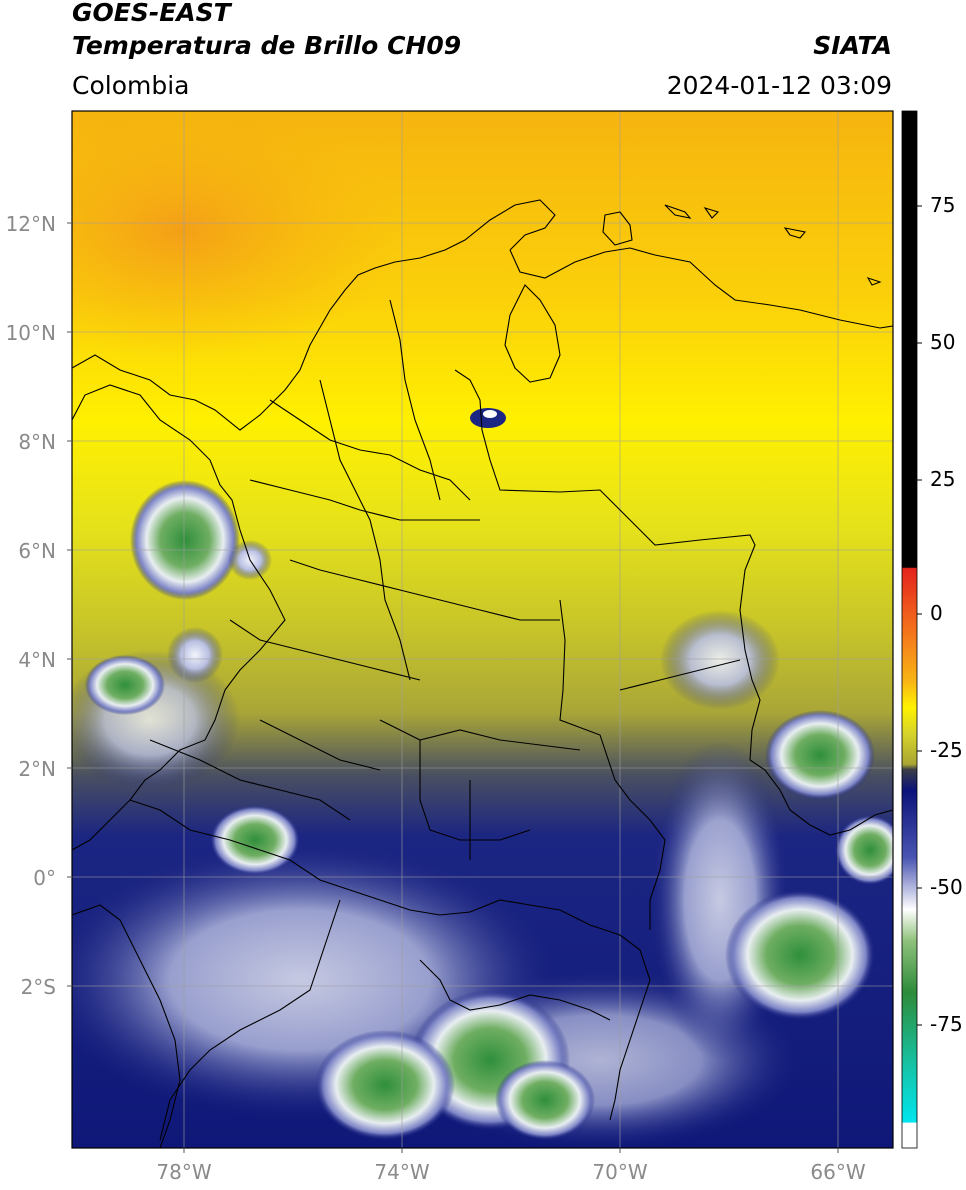 The height and width of the screenshot is (1190, 966). What do you see at coordinates (946, 887) in the screenshot?
I see `colorbar-label-neg50: -50` at bounding box center [946, 887].